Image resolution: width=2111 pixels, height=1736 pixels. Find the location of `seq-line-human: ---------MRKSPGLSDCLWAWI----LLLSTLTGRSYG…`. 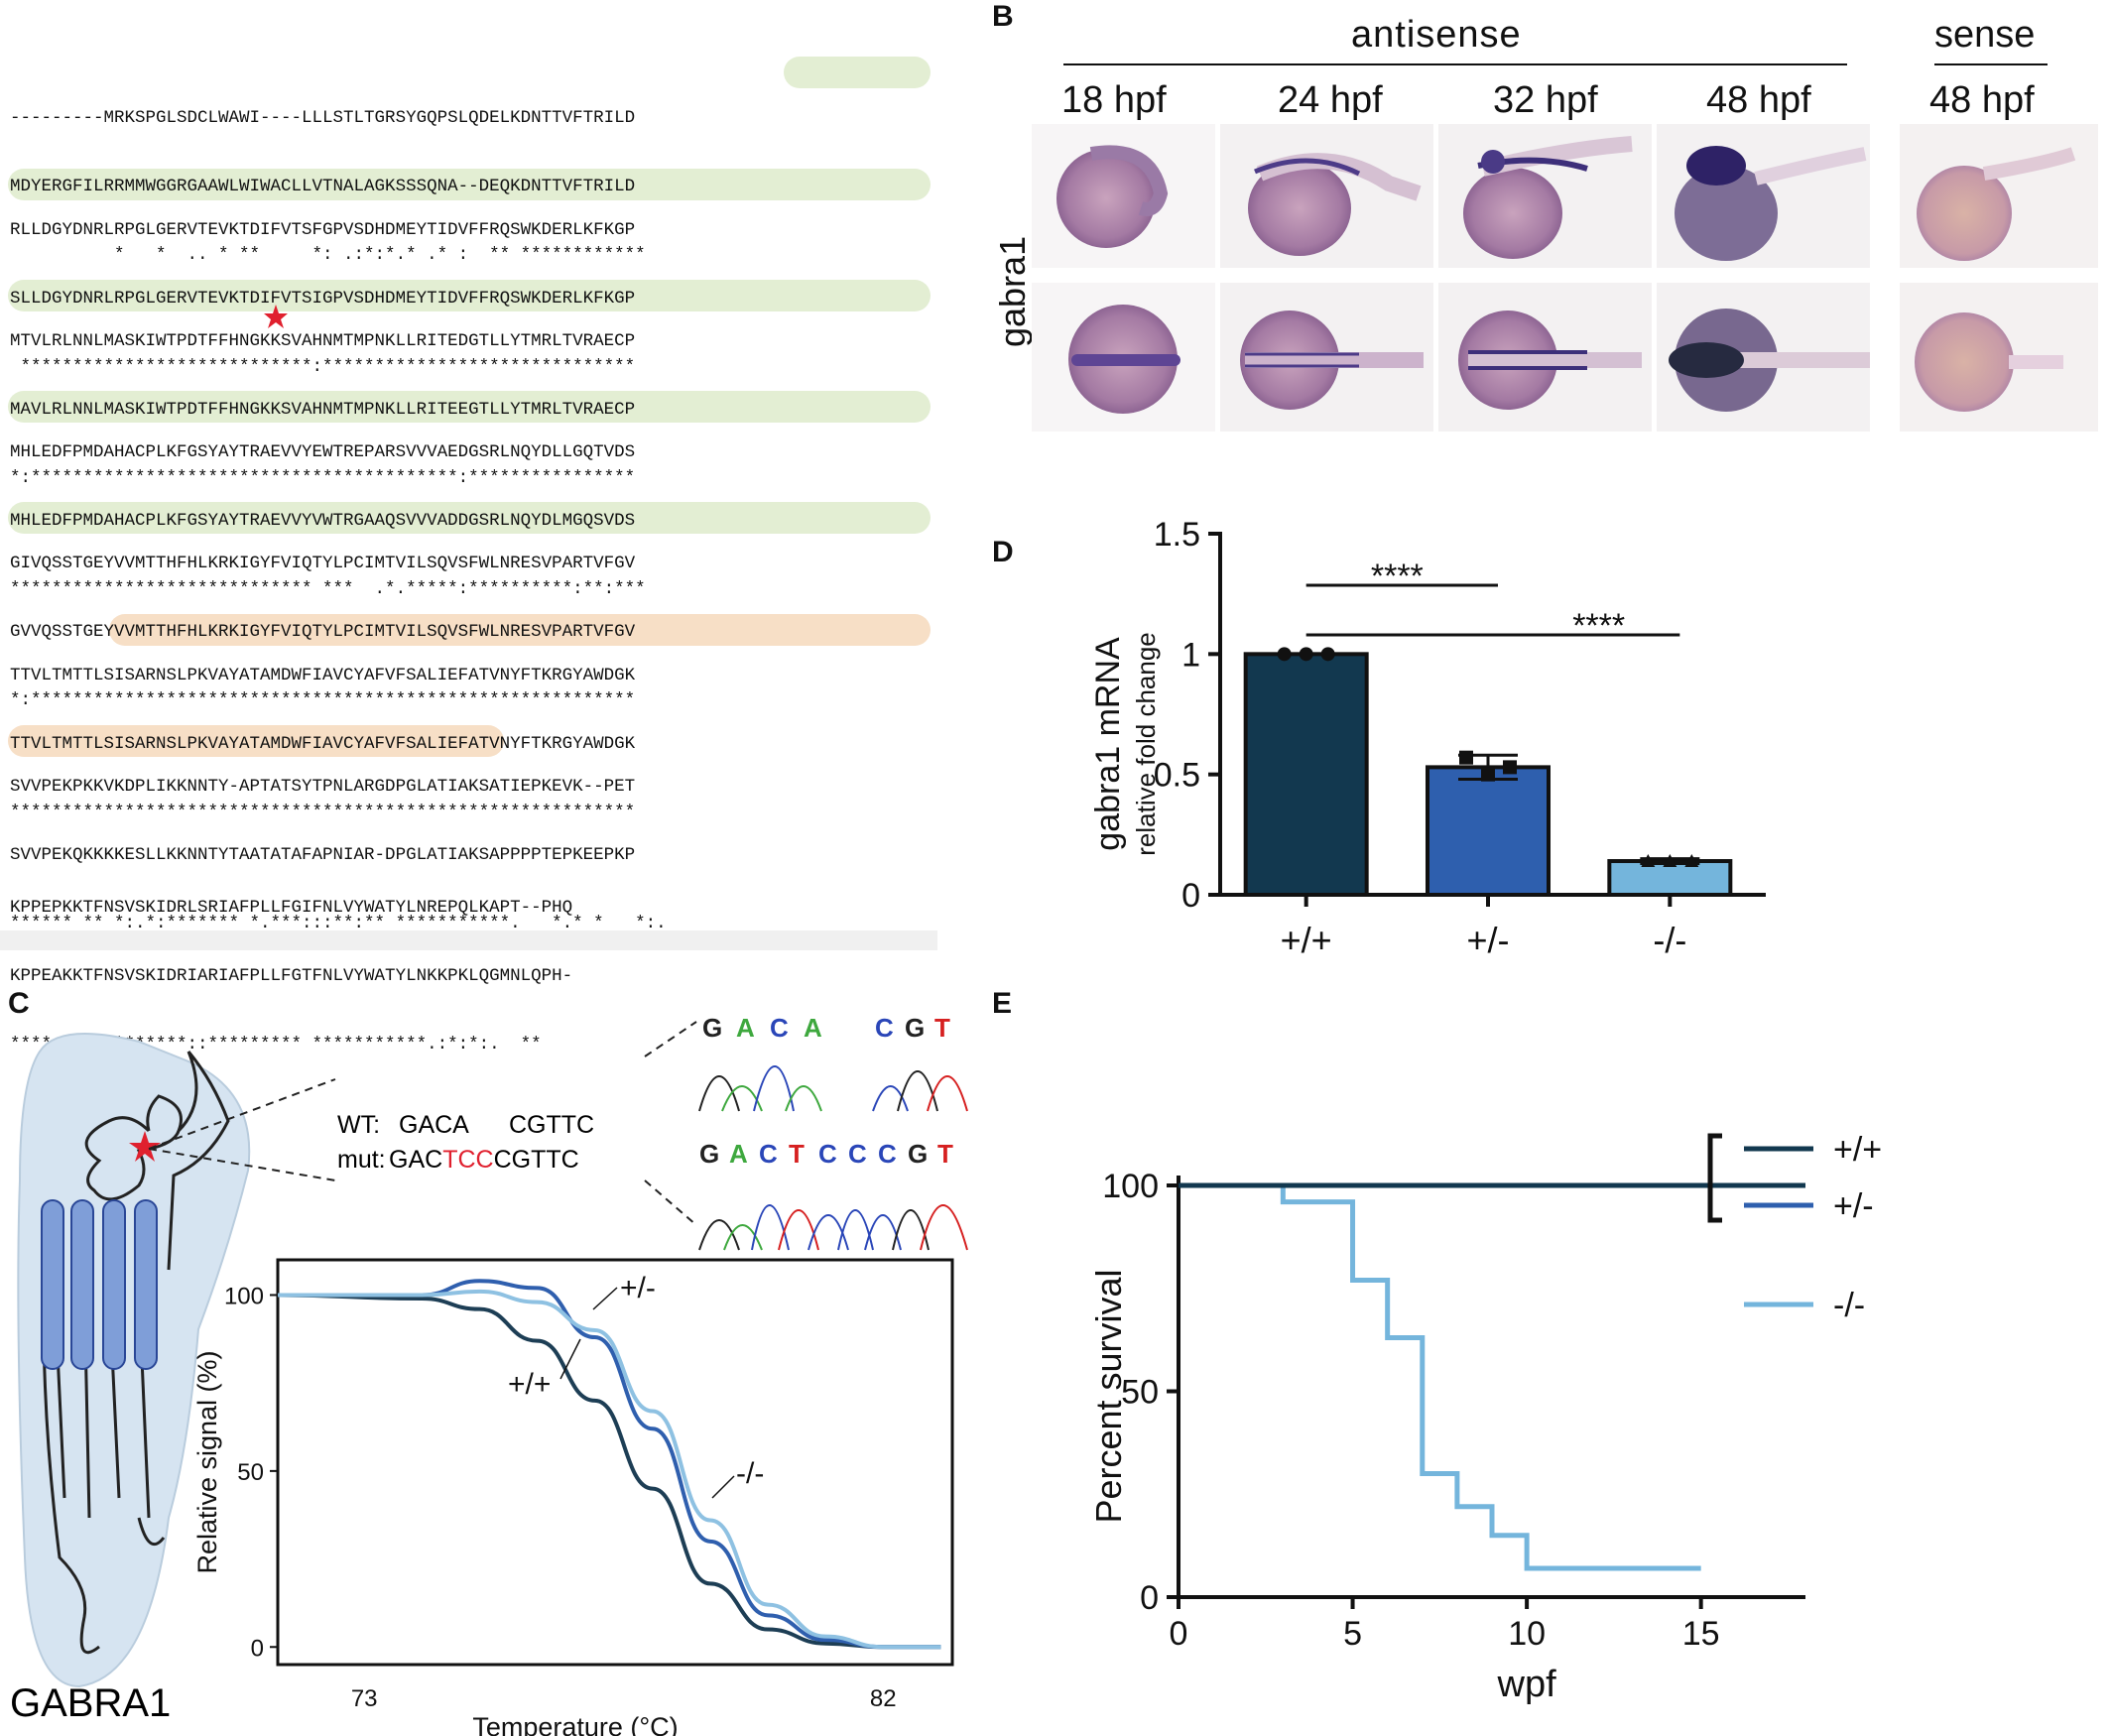

seq-line-human: ---------MRKSPGLSDCLWAWI----LLLSTLTGRSYG… is located at coordinates (323, 118).